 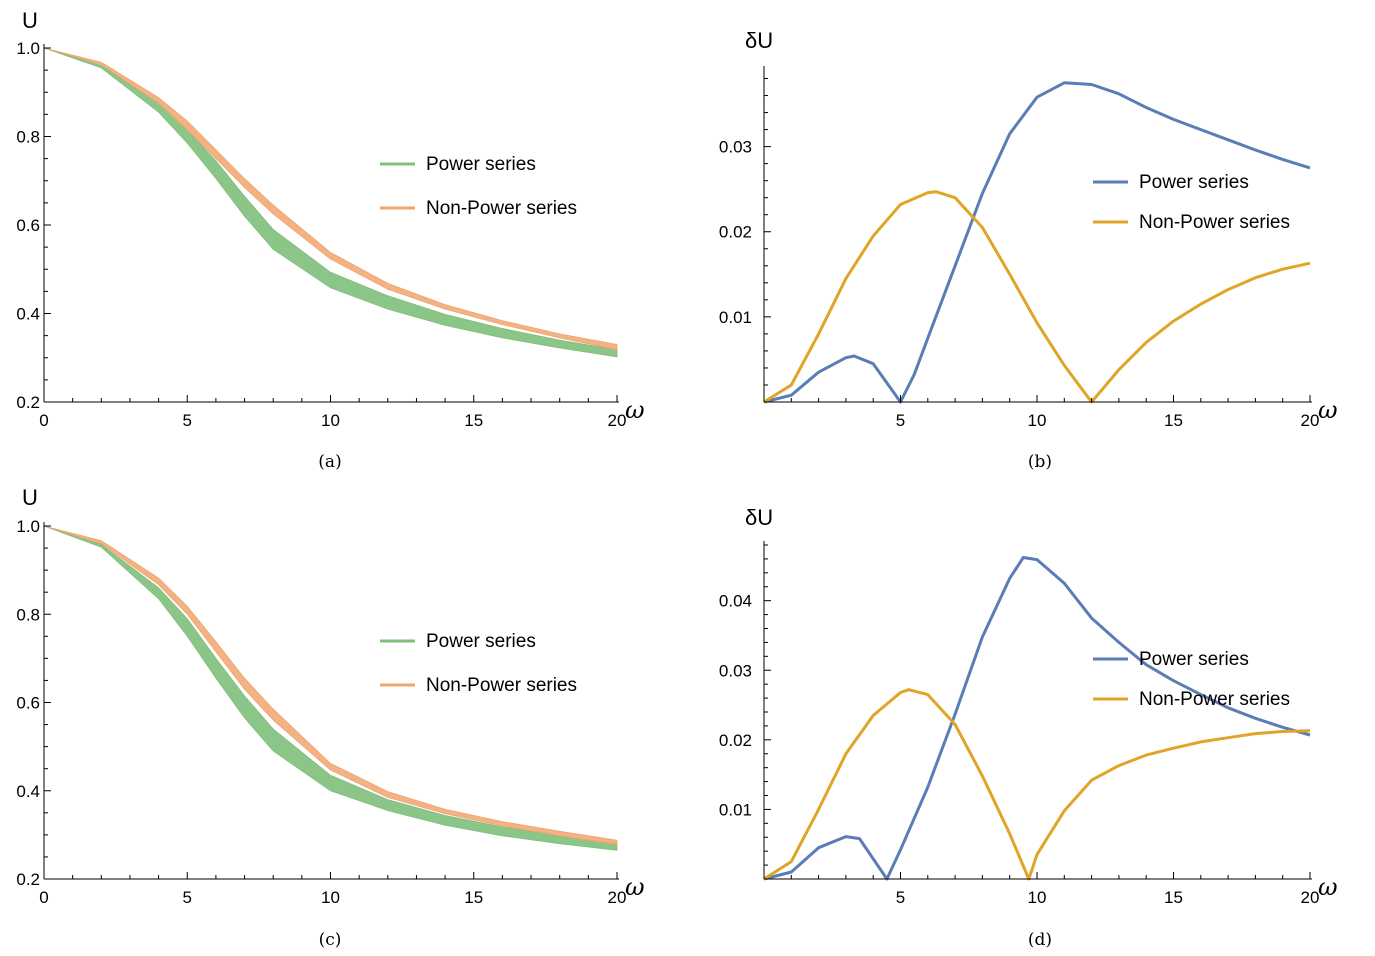 I want to click on panel-caption: (d), so click(x=1040, y=940).